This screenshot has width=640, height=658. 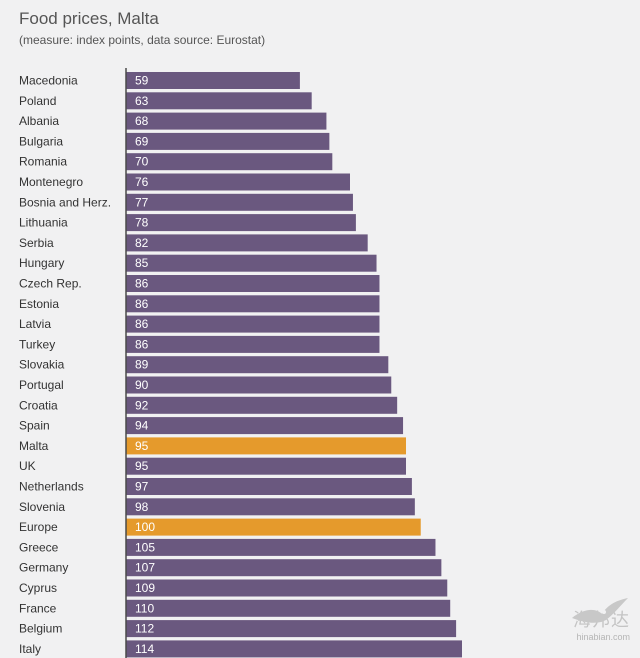 What do you see at coordinates (144, 608) in the screenshot?
I see `value-label: 110` at bounding box center [144, 608].